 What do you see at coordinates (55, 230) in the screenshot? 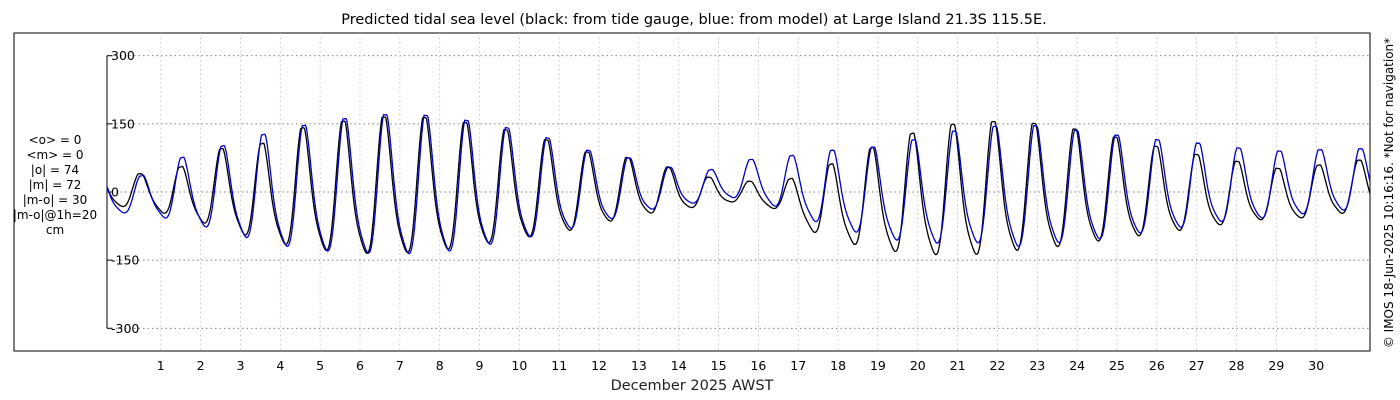
I see `stat-units: cm` at bounding box center [55, 230].